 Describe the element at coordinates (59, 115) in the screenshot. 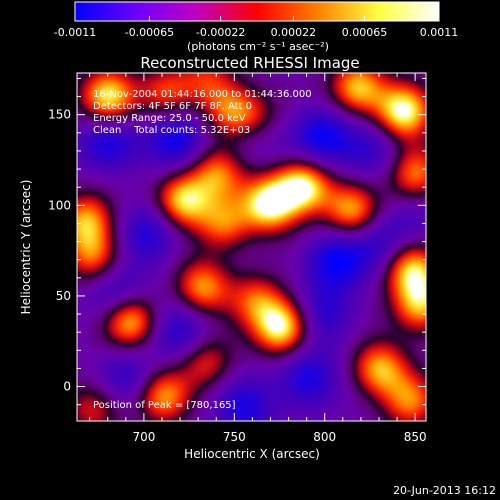

I see `y-tick-label: 150` at that location.